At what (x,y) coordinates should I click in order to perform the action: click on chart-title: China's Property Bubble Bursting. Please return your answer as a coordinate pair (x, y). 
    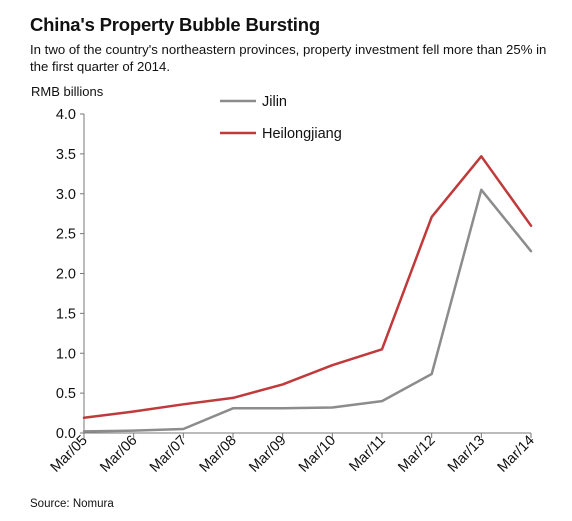
    Looking at the image, I should click on (175, 24).